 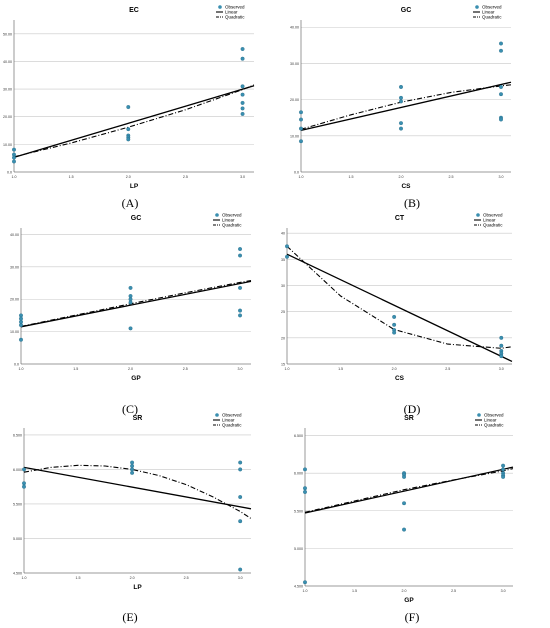 What do you see at coordinates (400, 218) in the screenshot?
I see `chart-title: CT` at bounding box center [400, 218].